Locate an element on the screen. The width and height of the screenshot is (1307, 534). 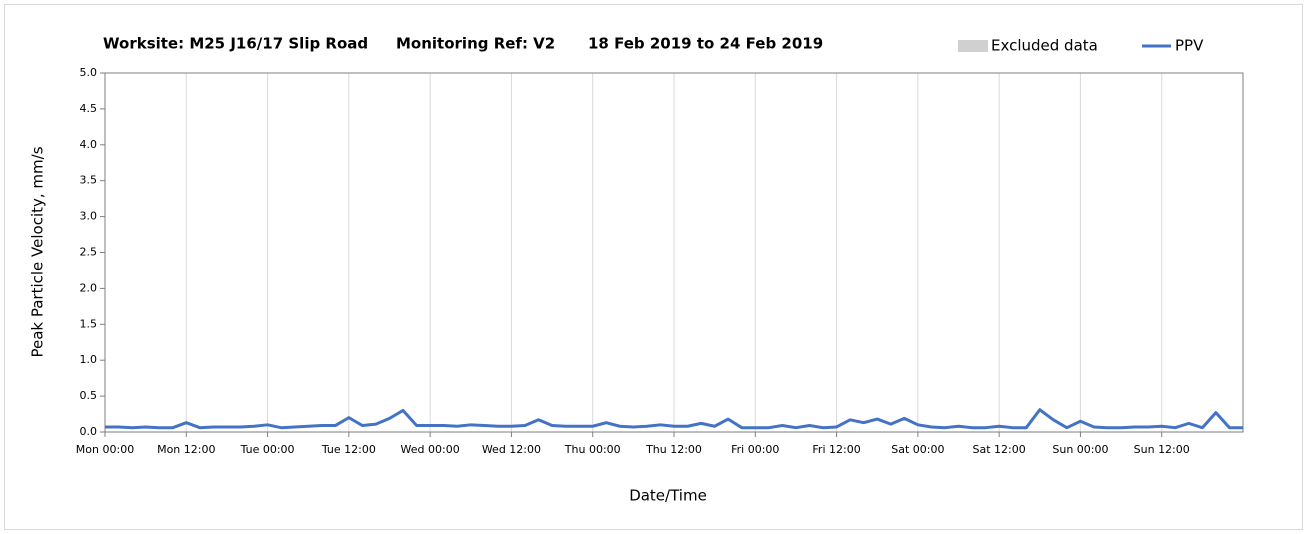
y-tick-label: 1.5 is located at coordinates (89, 323).